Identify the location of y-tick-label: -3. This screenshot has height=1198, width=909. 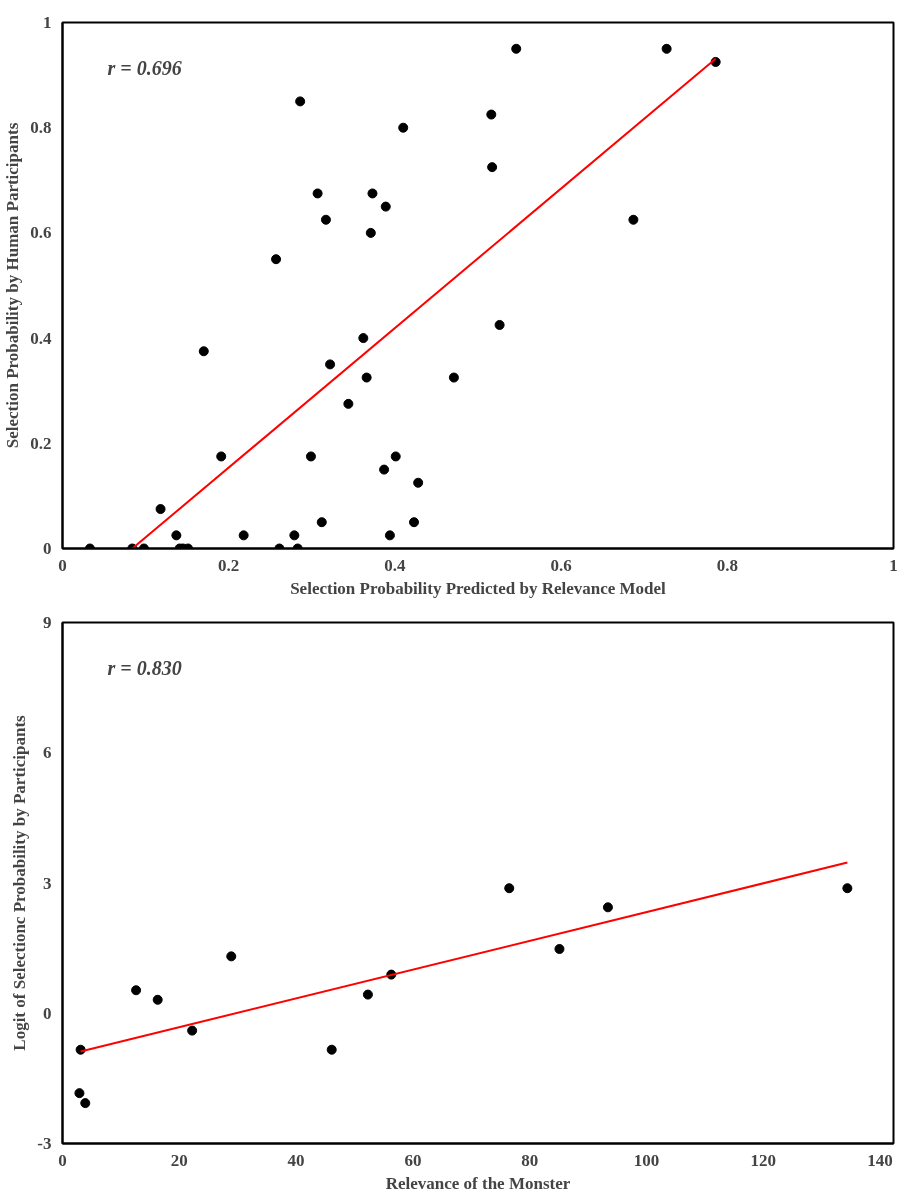
(44, 1143).